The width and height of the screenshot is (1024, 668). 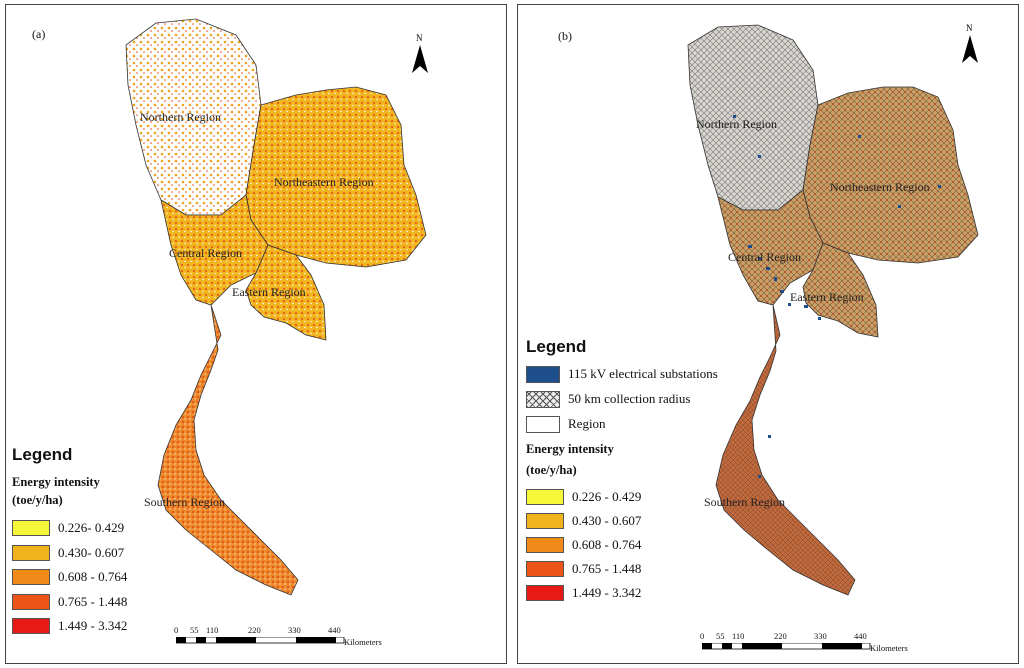 I want to click on legend-item-label: Region, so click(x=587, y=423).